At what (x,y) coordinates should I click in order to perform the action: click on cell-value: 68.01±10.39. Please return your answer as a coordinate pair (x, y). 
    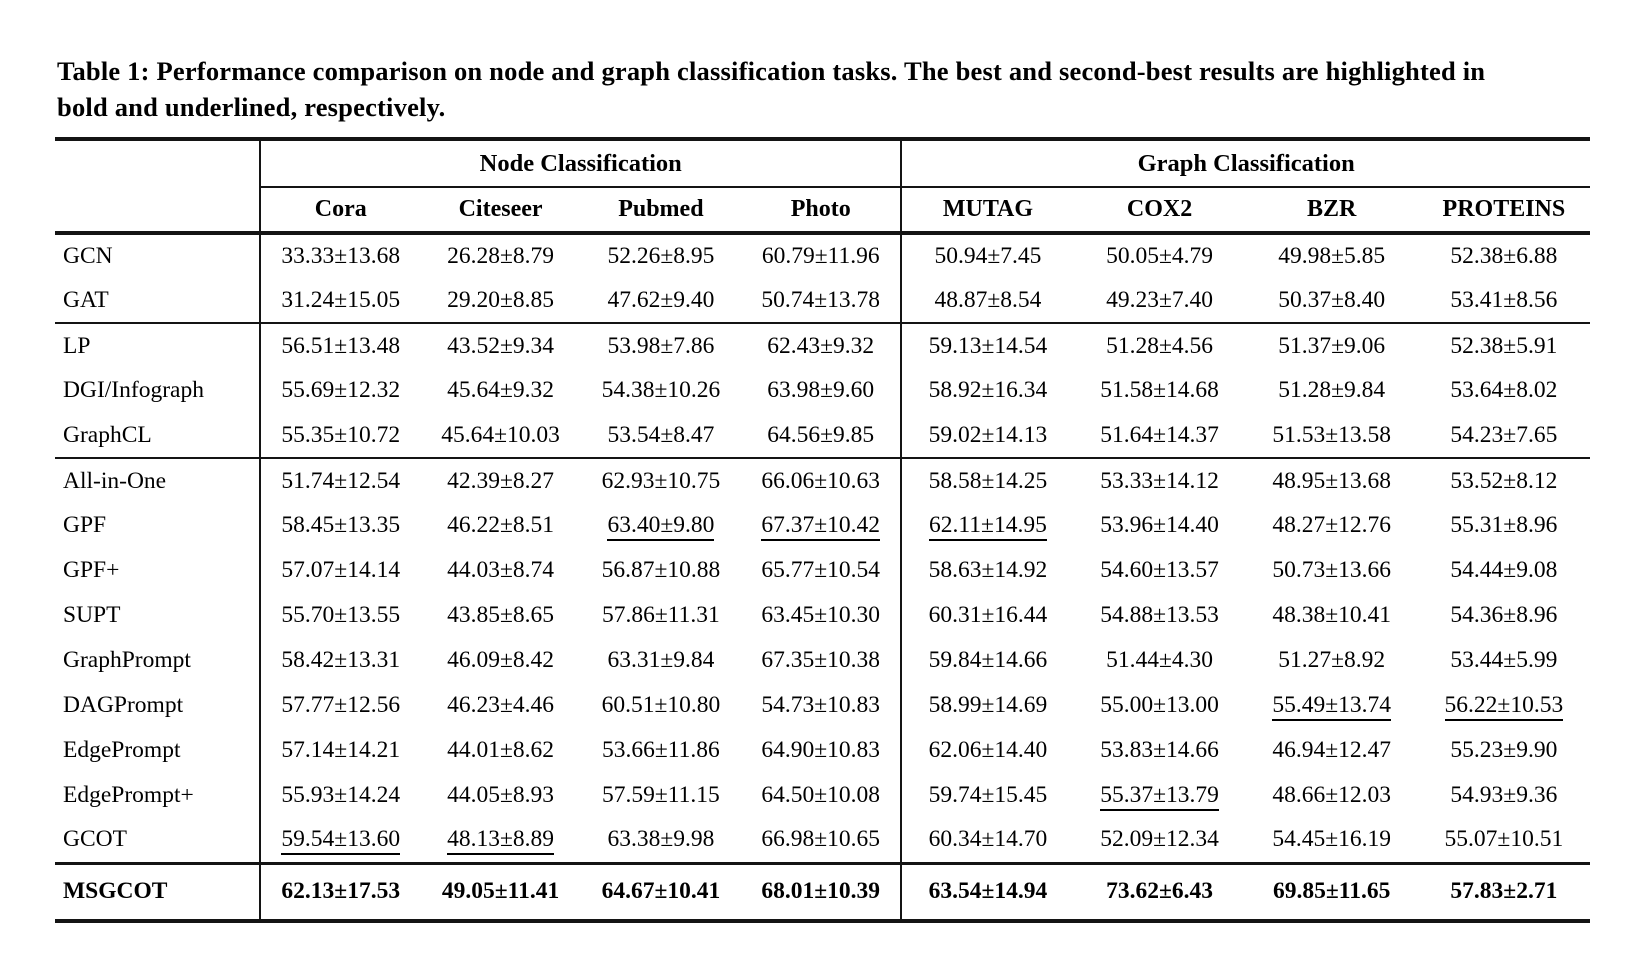
    Looking at the image, I should click on (821, 891).